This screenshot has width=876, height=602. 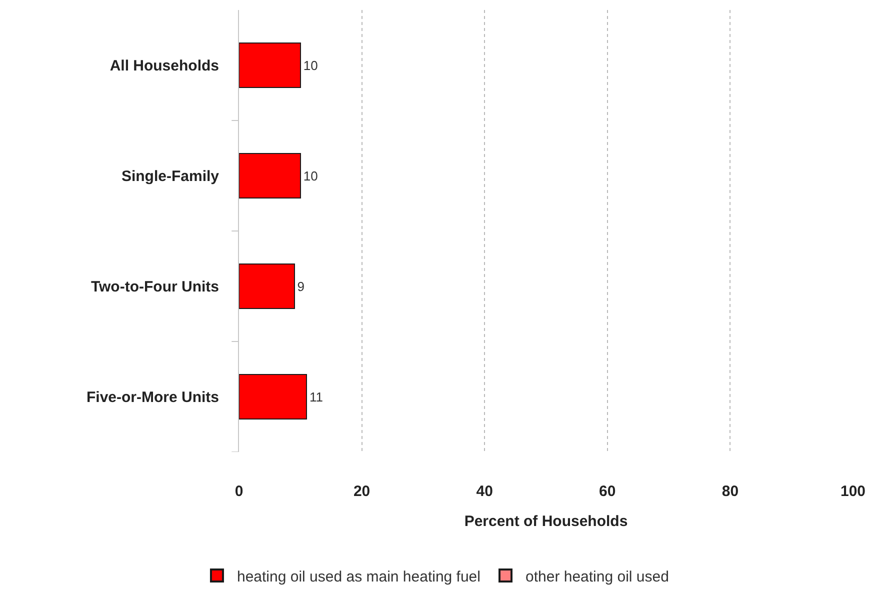 What do you see at coordinates (154, 287) in the screenshot?
I see `y-tick-label: Two-to-Four Units` at bounding box center [154, 287].